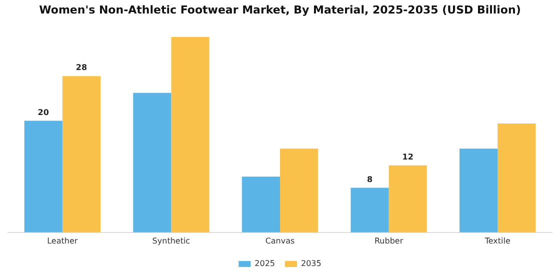 The height and width of the screenshot is (280, 560). What do you see at coordinates (389, 241) in the screenshot?
I see `x-tick-label: Rubber` at bounding box center [389, 241].